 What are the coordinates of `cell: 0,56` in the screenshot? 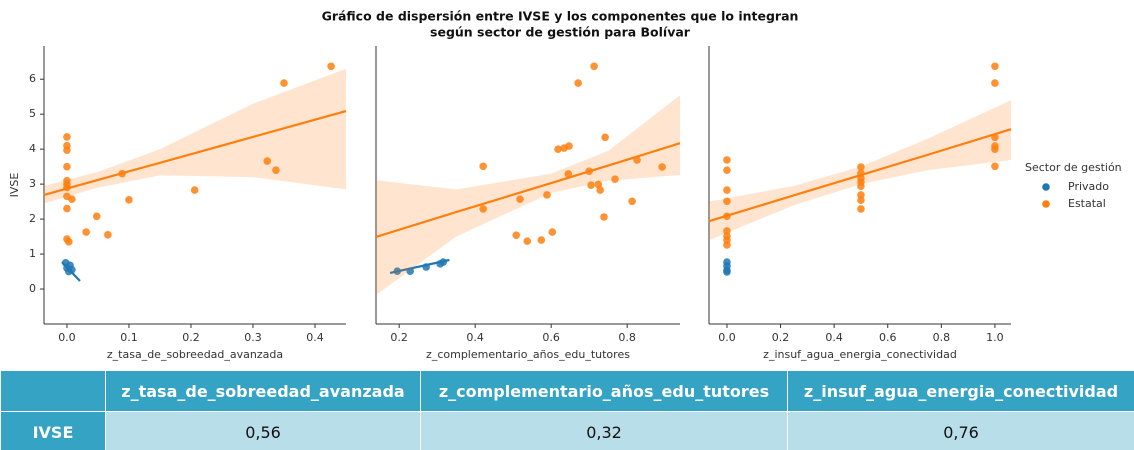 It's located at (263, 430).